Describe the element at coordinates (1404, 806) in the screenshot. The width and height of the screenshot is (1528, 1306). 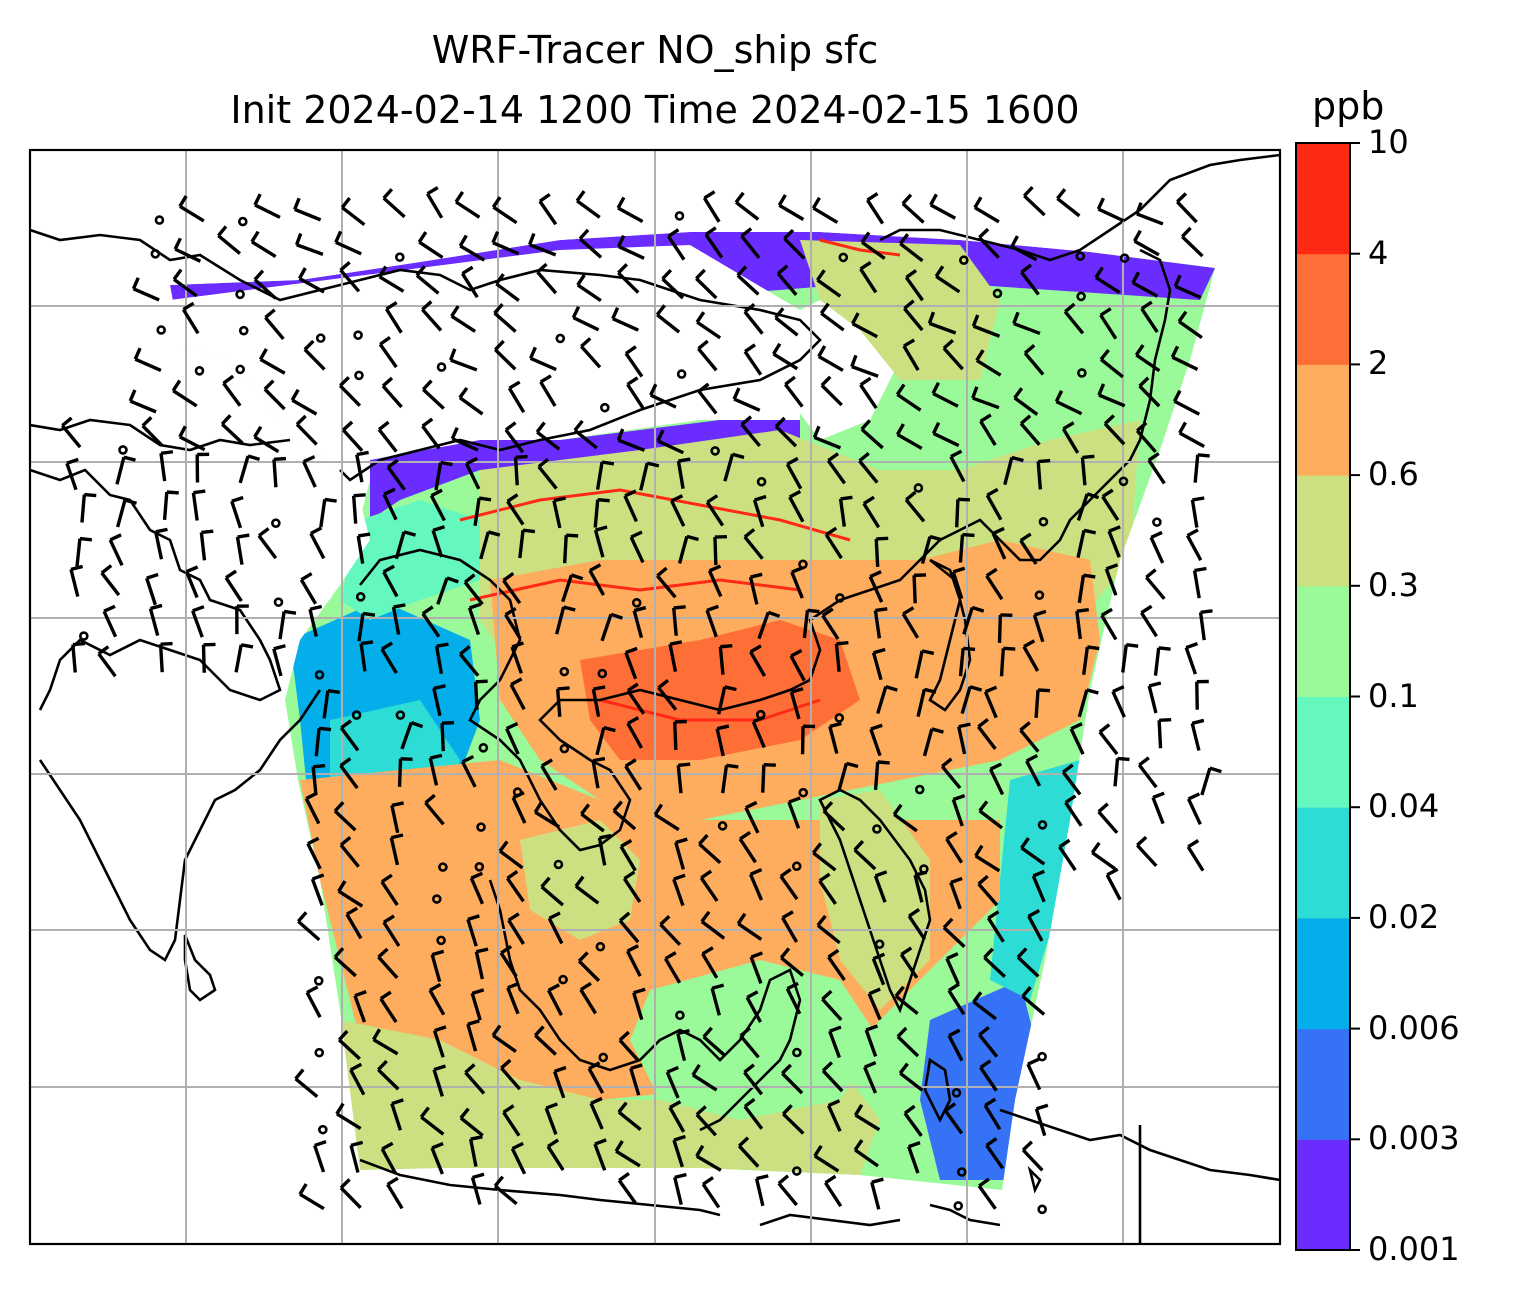
I see `colorbar-tick-label: 0.04` at that location.